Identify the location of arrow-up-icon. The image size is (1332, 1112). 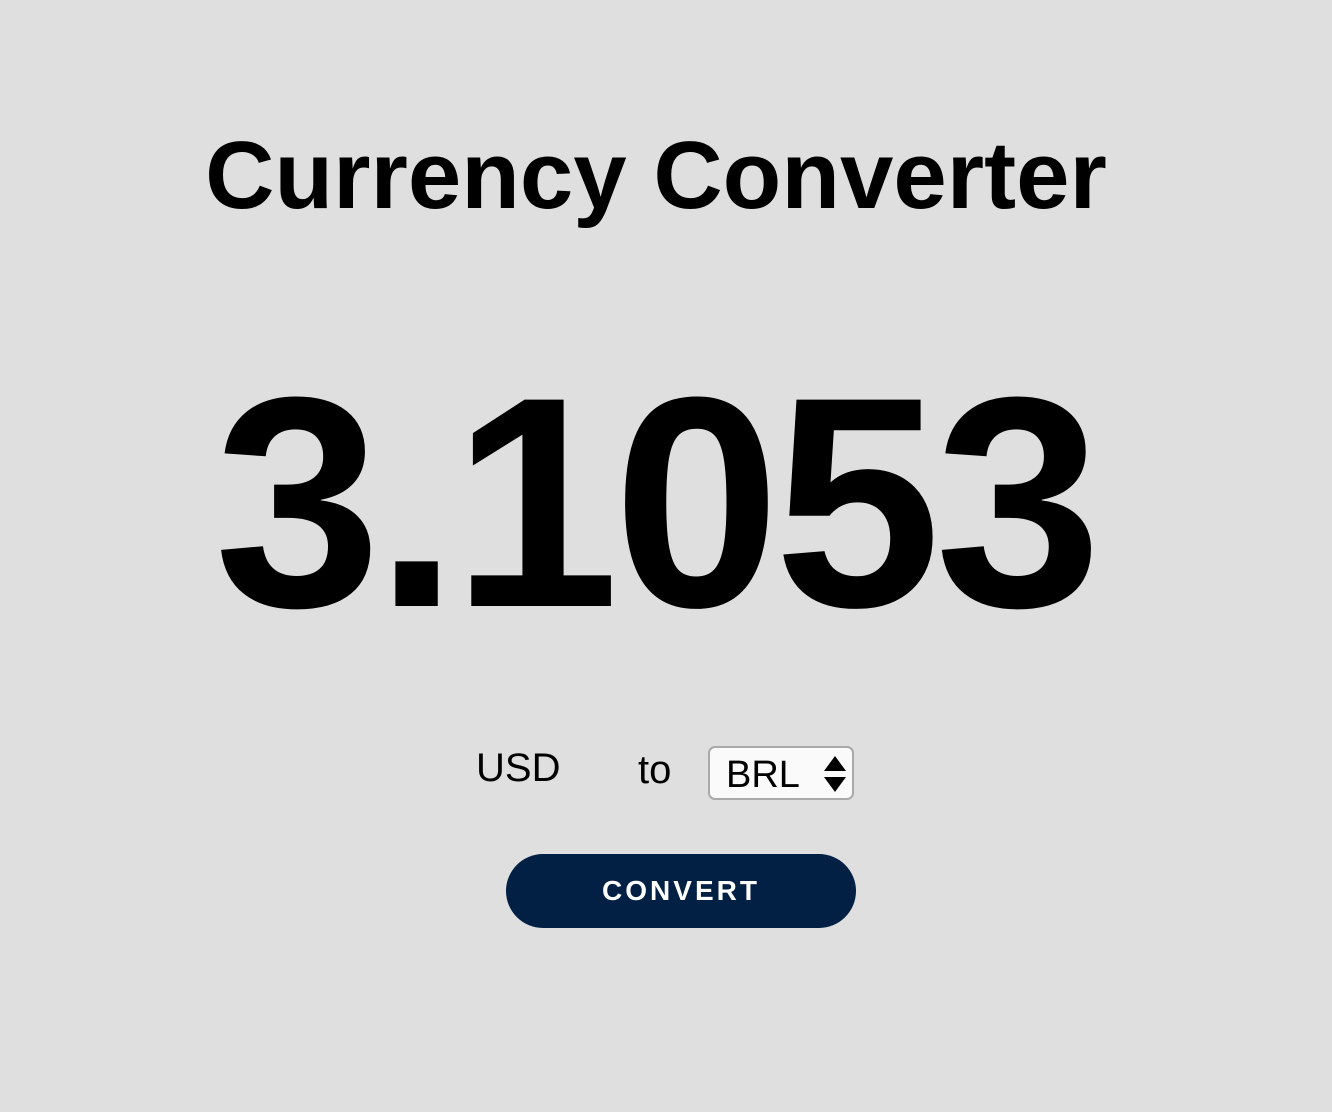
(835, 763).